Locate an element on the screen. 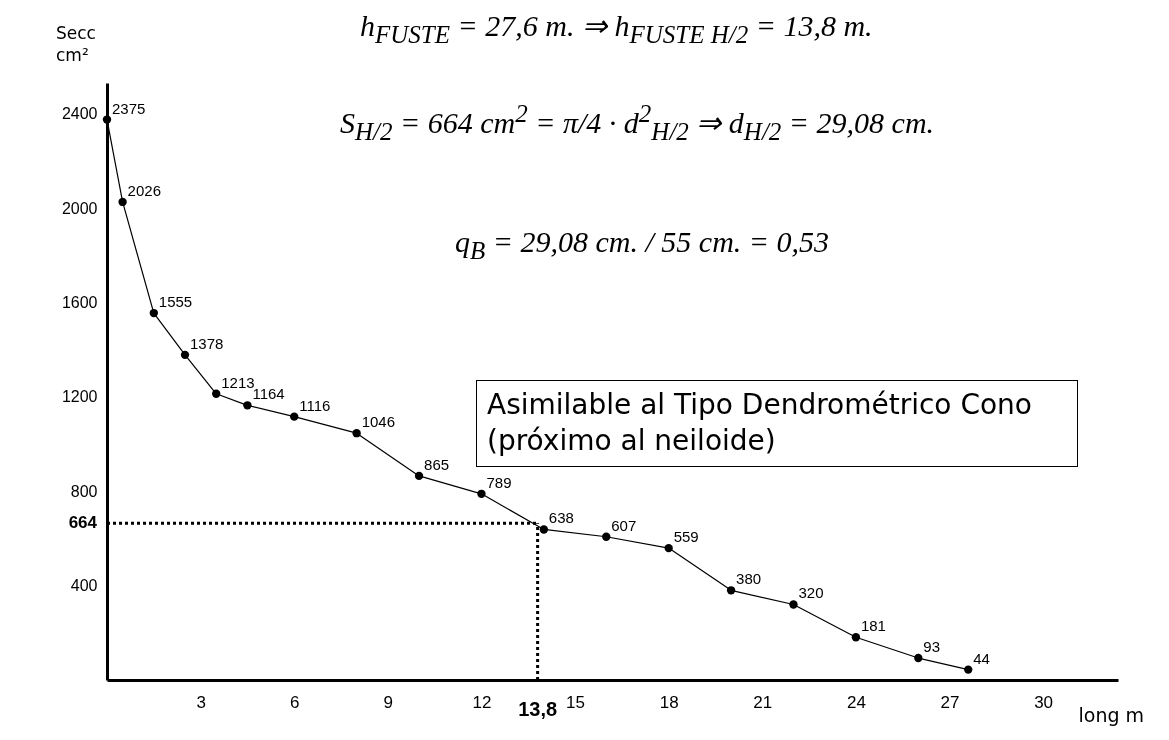 This screenshot has width=1169, height=740. x-tick-label: 30 is located at coordinates (1044, 702).